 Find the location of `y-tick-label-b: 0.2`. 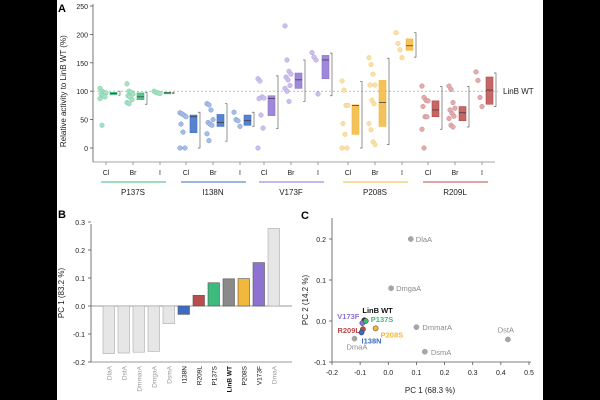

y-tick-label-b: 0.2 is located at coordinates (80, 251).